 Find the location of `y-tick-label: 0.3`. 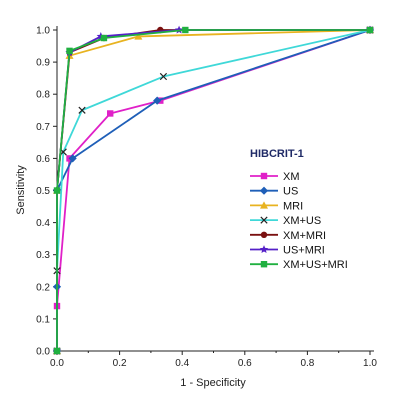

y-tick-label: 0.3 is located at coordinates (43, 255).